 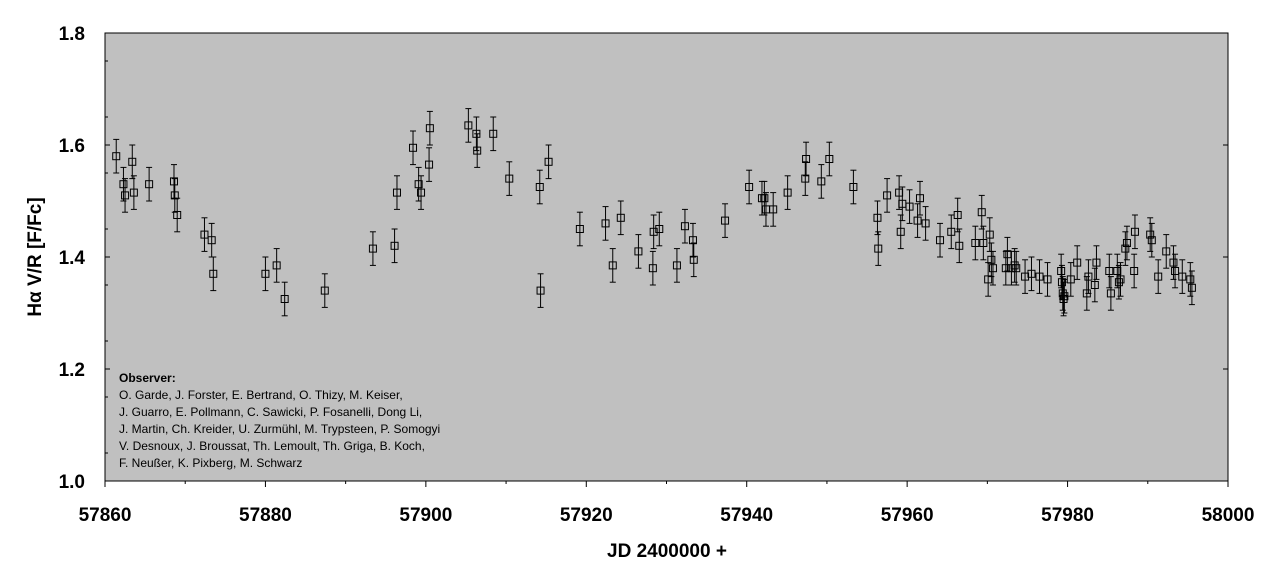 I want to click on observer-line-5: F. Neußer, K. Pixberg, M. Schwarz, so click(x=210, y=463).